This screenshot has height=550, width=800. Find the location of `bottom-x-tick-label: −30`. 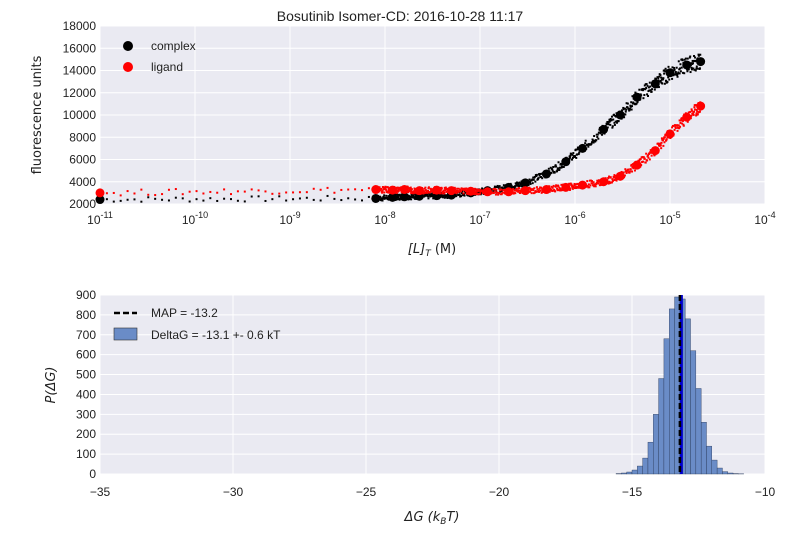

bottom-x-tick-label: −30 is located at coordinates (233, 492).